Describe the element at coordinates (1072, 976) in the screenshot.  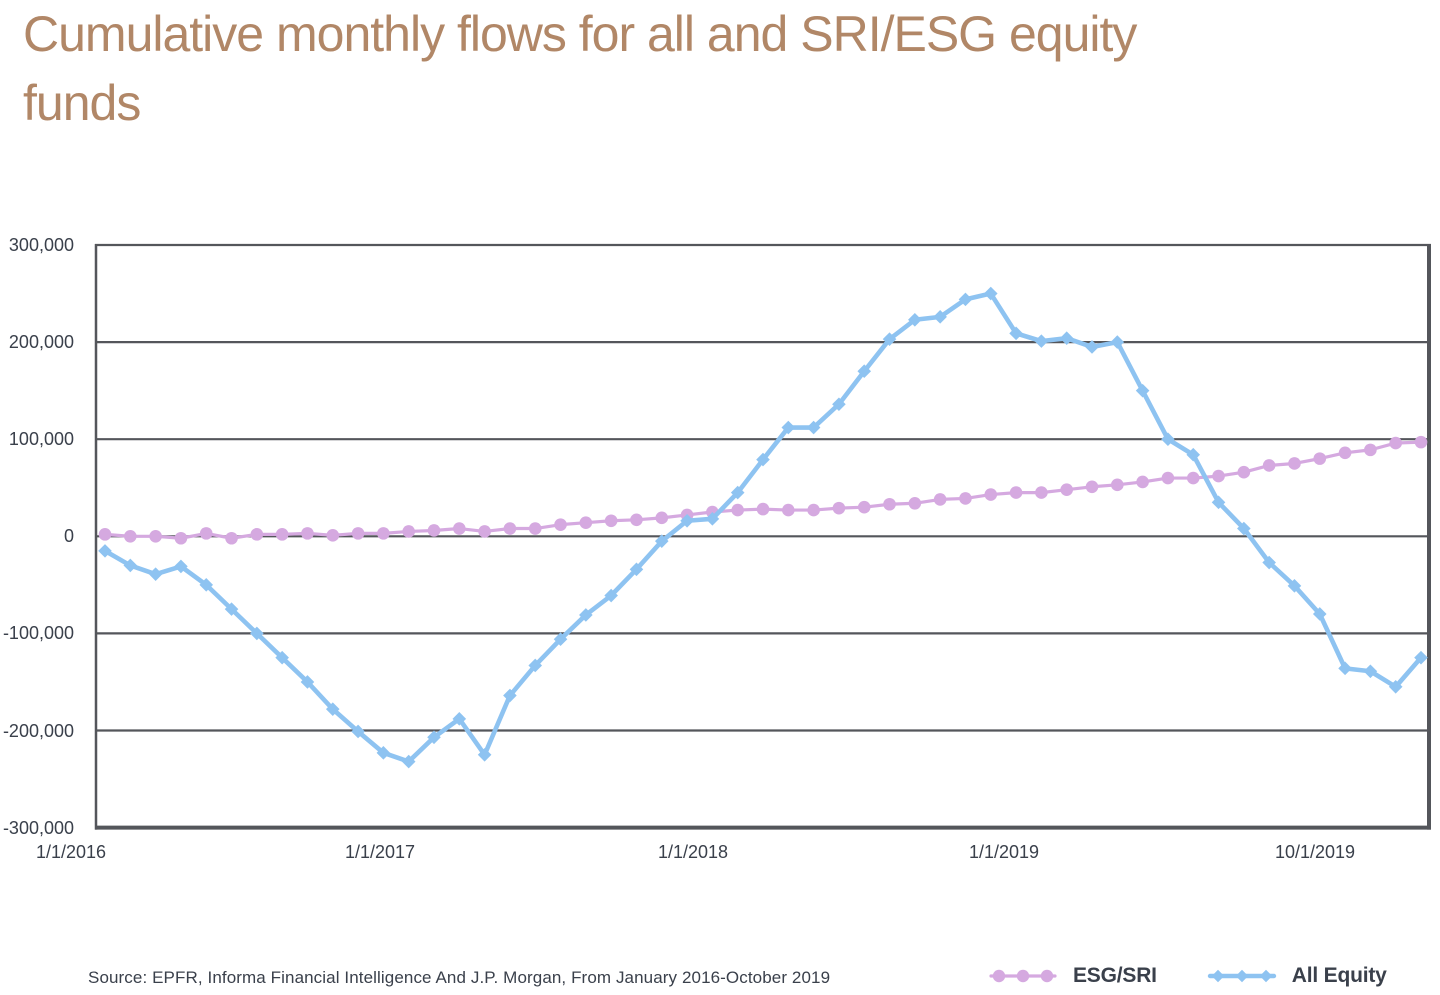
I see `legend-item-esg-sri: ESG/SRI` at that location.